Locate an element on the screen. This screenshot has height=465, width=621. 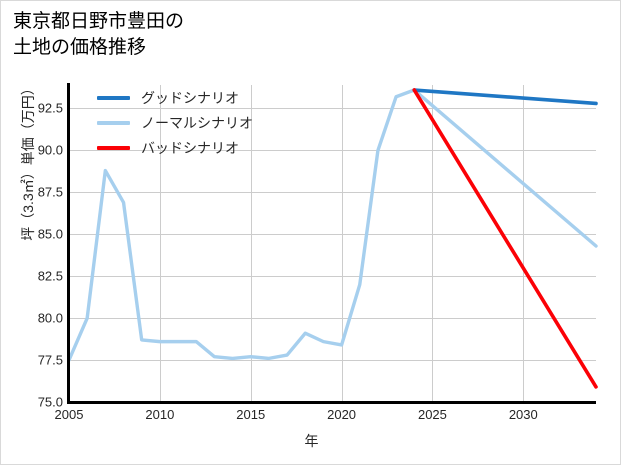
legend-item-good: グッドシナリオ is located at coordinates (175, 98).